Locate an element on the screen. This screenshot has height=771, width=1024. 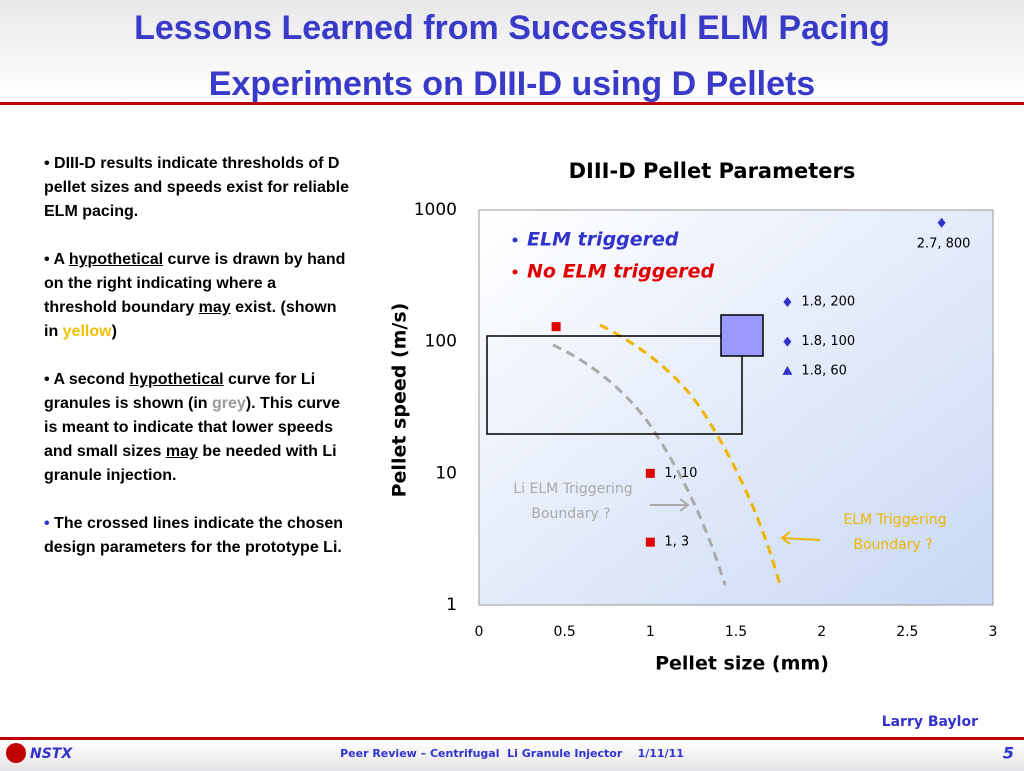
text: yellow is located at coordinates (87, 331).